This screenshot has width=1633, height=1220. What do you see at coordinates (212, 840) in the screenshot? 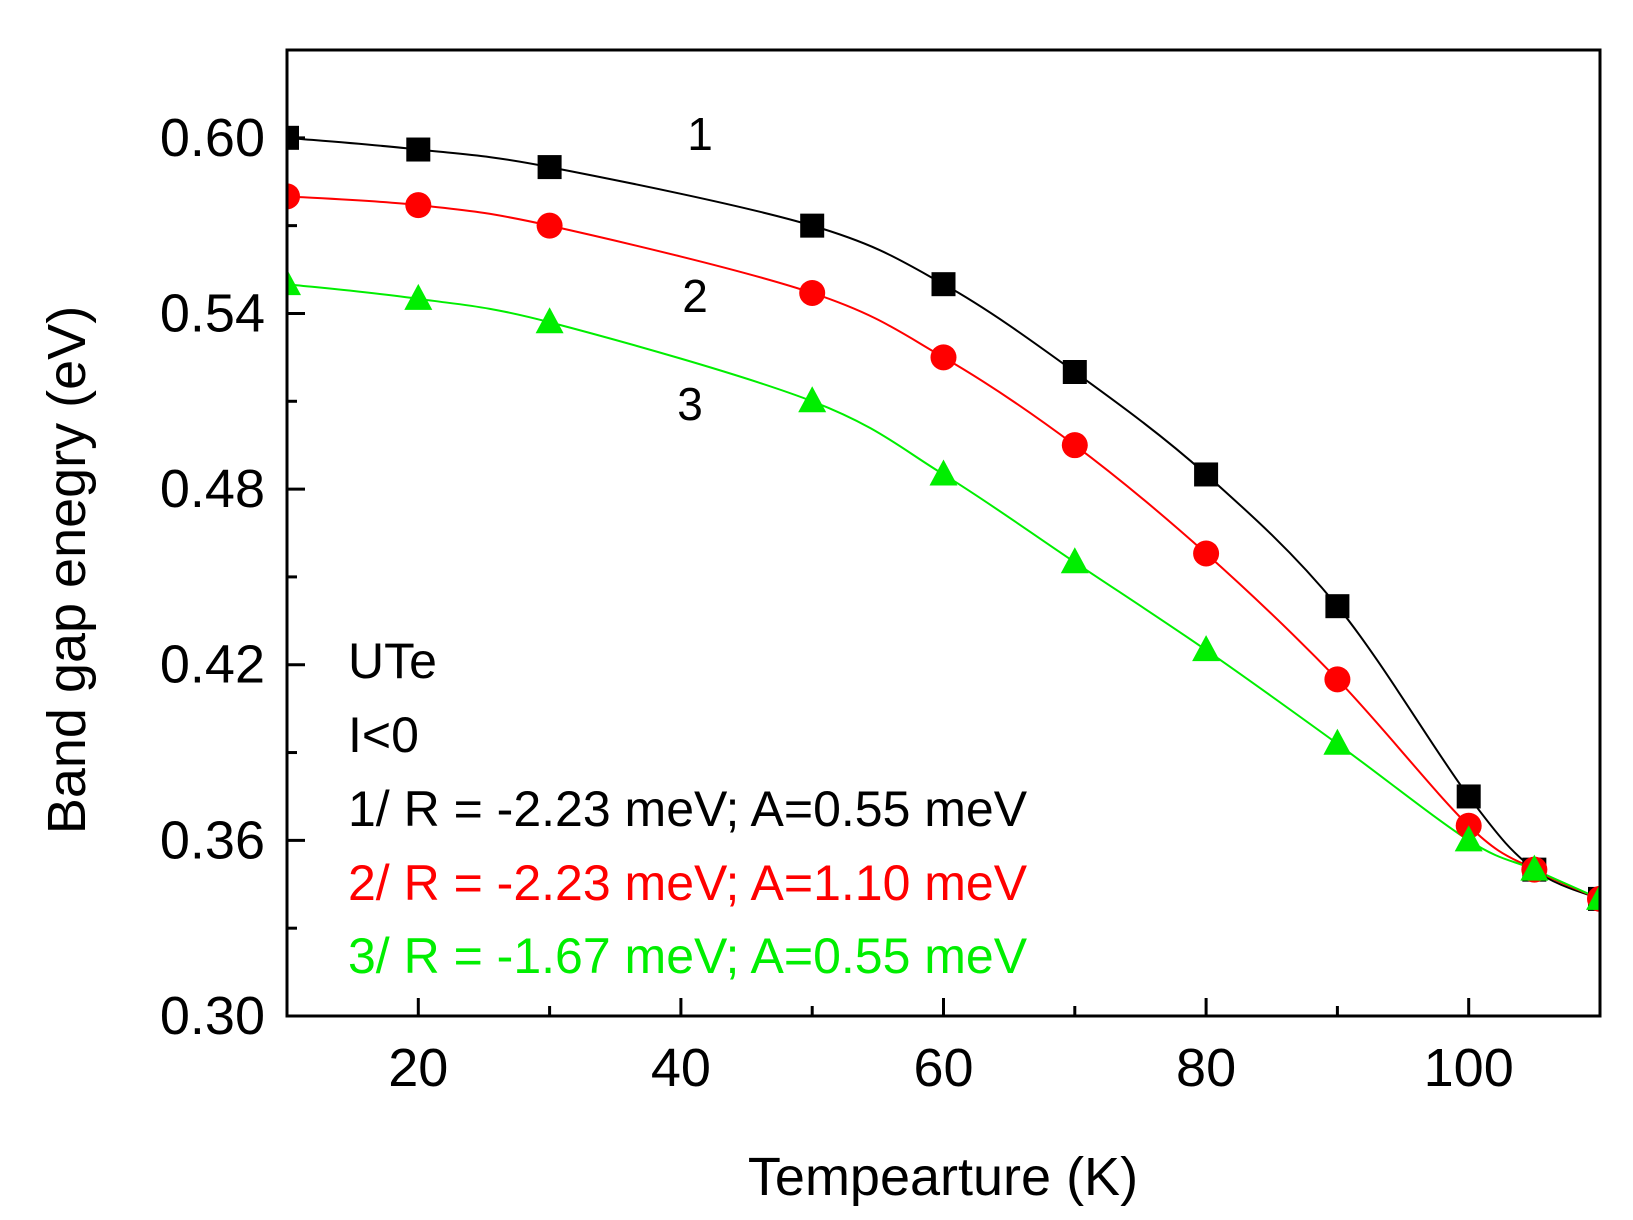
I see `y-tick-label: 0.36` at bounding box center [212, 840].